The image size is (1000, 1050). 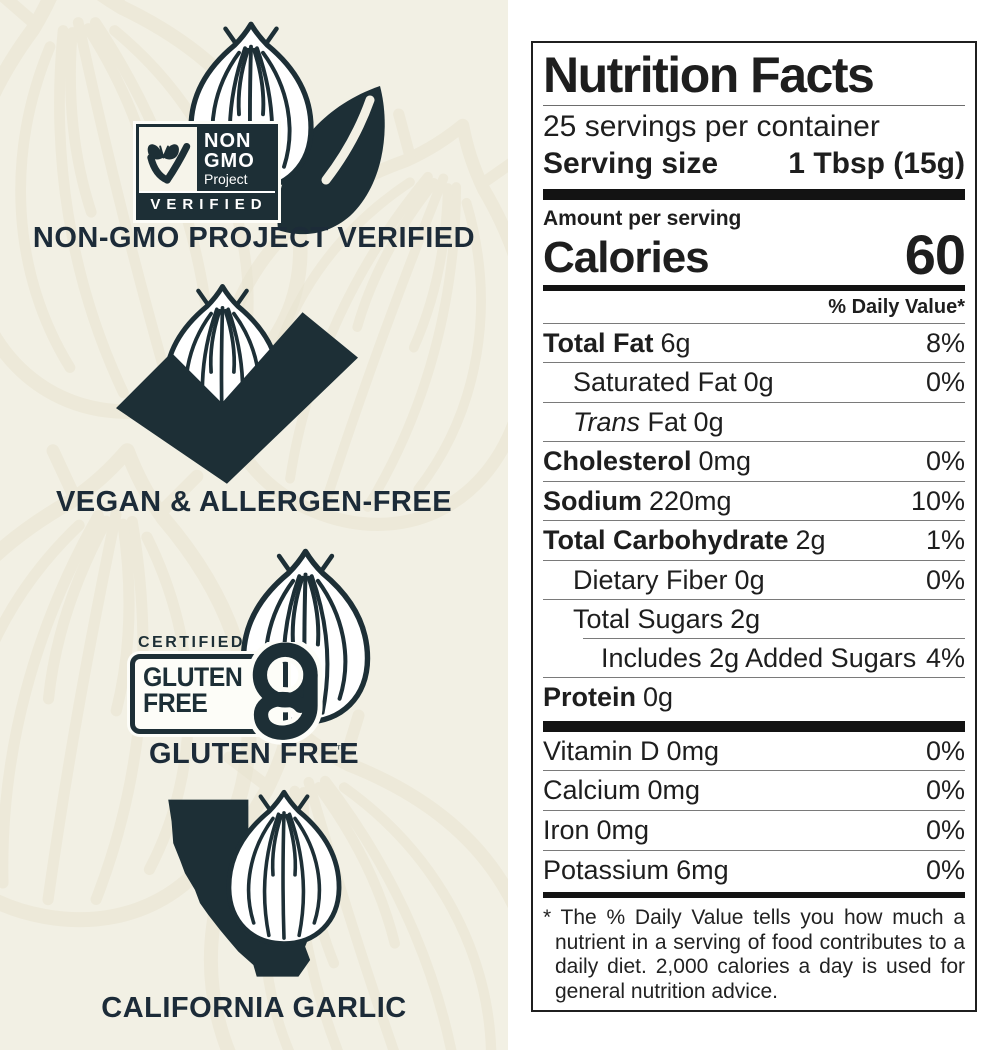 What do you see at coordinates (283, 698) in the screenshot?
I see `gfco-g-icon` at bounding box center [283, 698].